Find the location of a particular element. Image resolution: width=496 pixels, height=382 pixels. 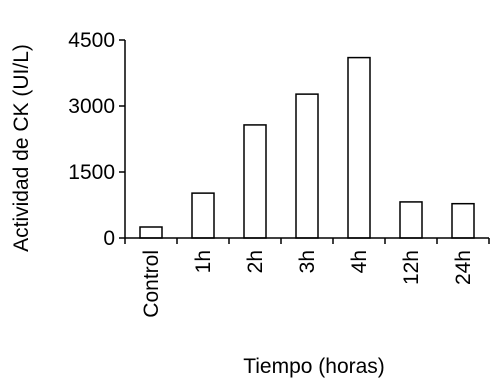

y-tick-label: 1500 is located at coordinates (91, 172).